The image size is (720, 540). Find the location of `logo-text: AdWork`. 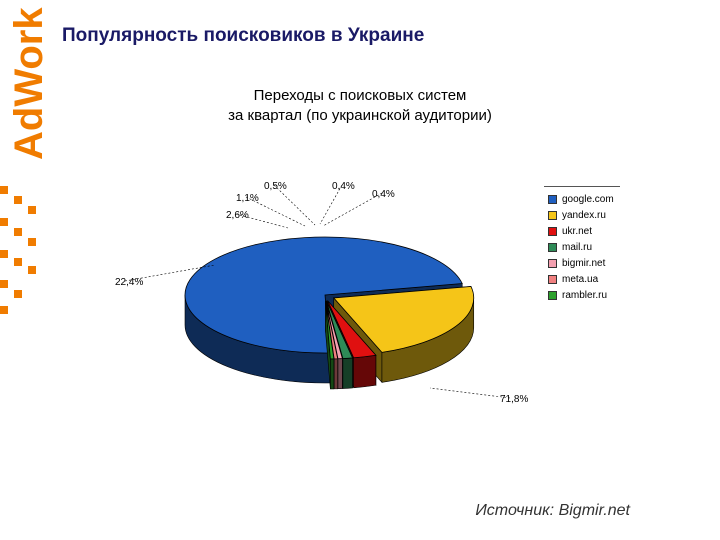

logo-text: AdWork is located at coordinates (29, 83).